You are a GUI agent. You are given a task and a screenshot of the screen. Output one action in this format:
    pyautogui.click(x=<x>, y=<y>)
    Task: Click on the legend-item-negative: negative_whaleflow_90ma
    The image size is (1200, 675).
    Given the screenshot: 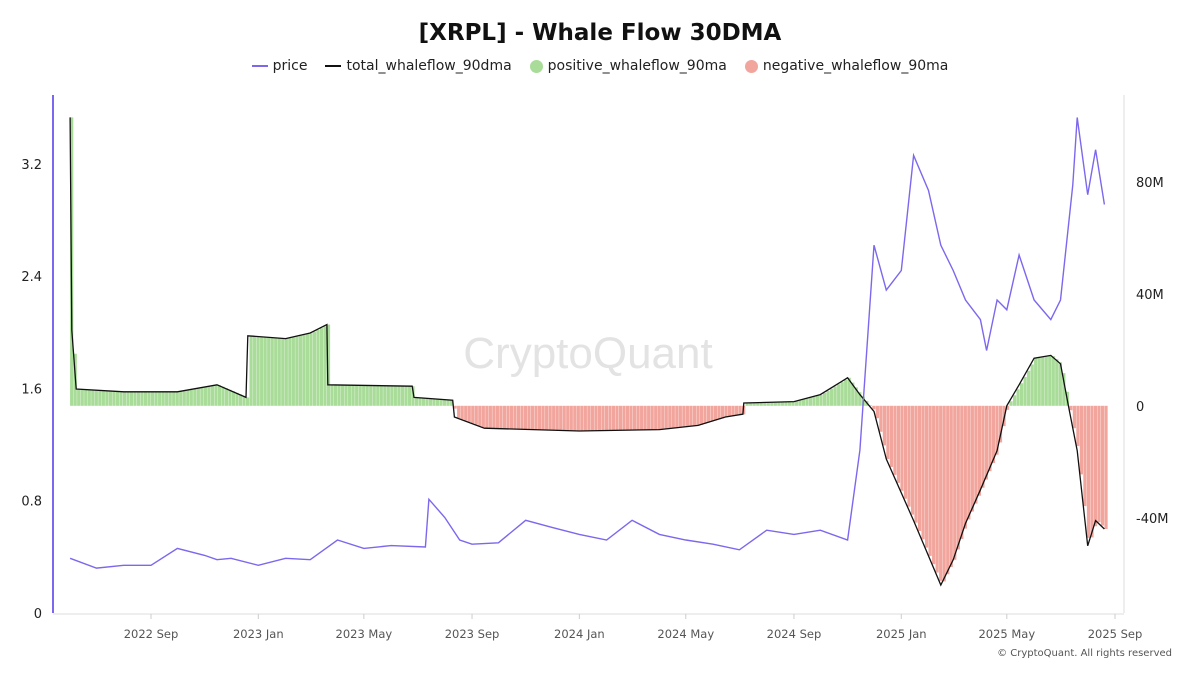 What is the action you would take?
    pyautogui.click(x=846, y=66)
    